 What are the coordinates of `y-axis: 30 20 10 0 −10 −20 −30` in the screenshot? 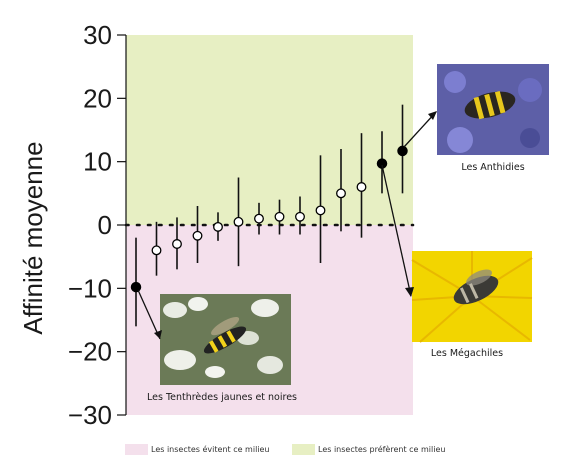 It's located at (97, 225).